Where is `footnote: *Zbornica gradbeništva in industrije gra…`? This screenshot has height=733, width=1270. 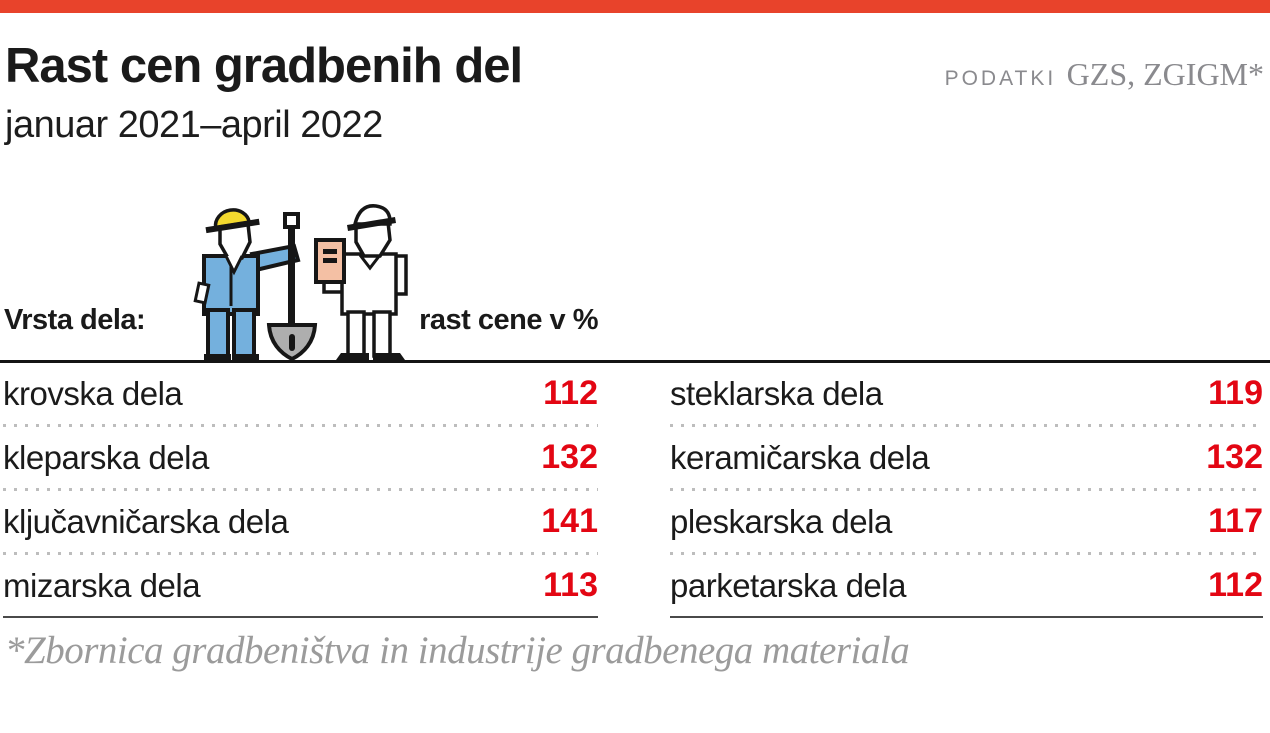 footnote: *Zbornica gradbeništva in industrije gra… is located at coordinates (457, 650).